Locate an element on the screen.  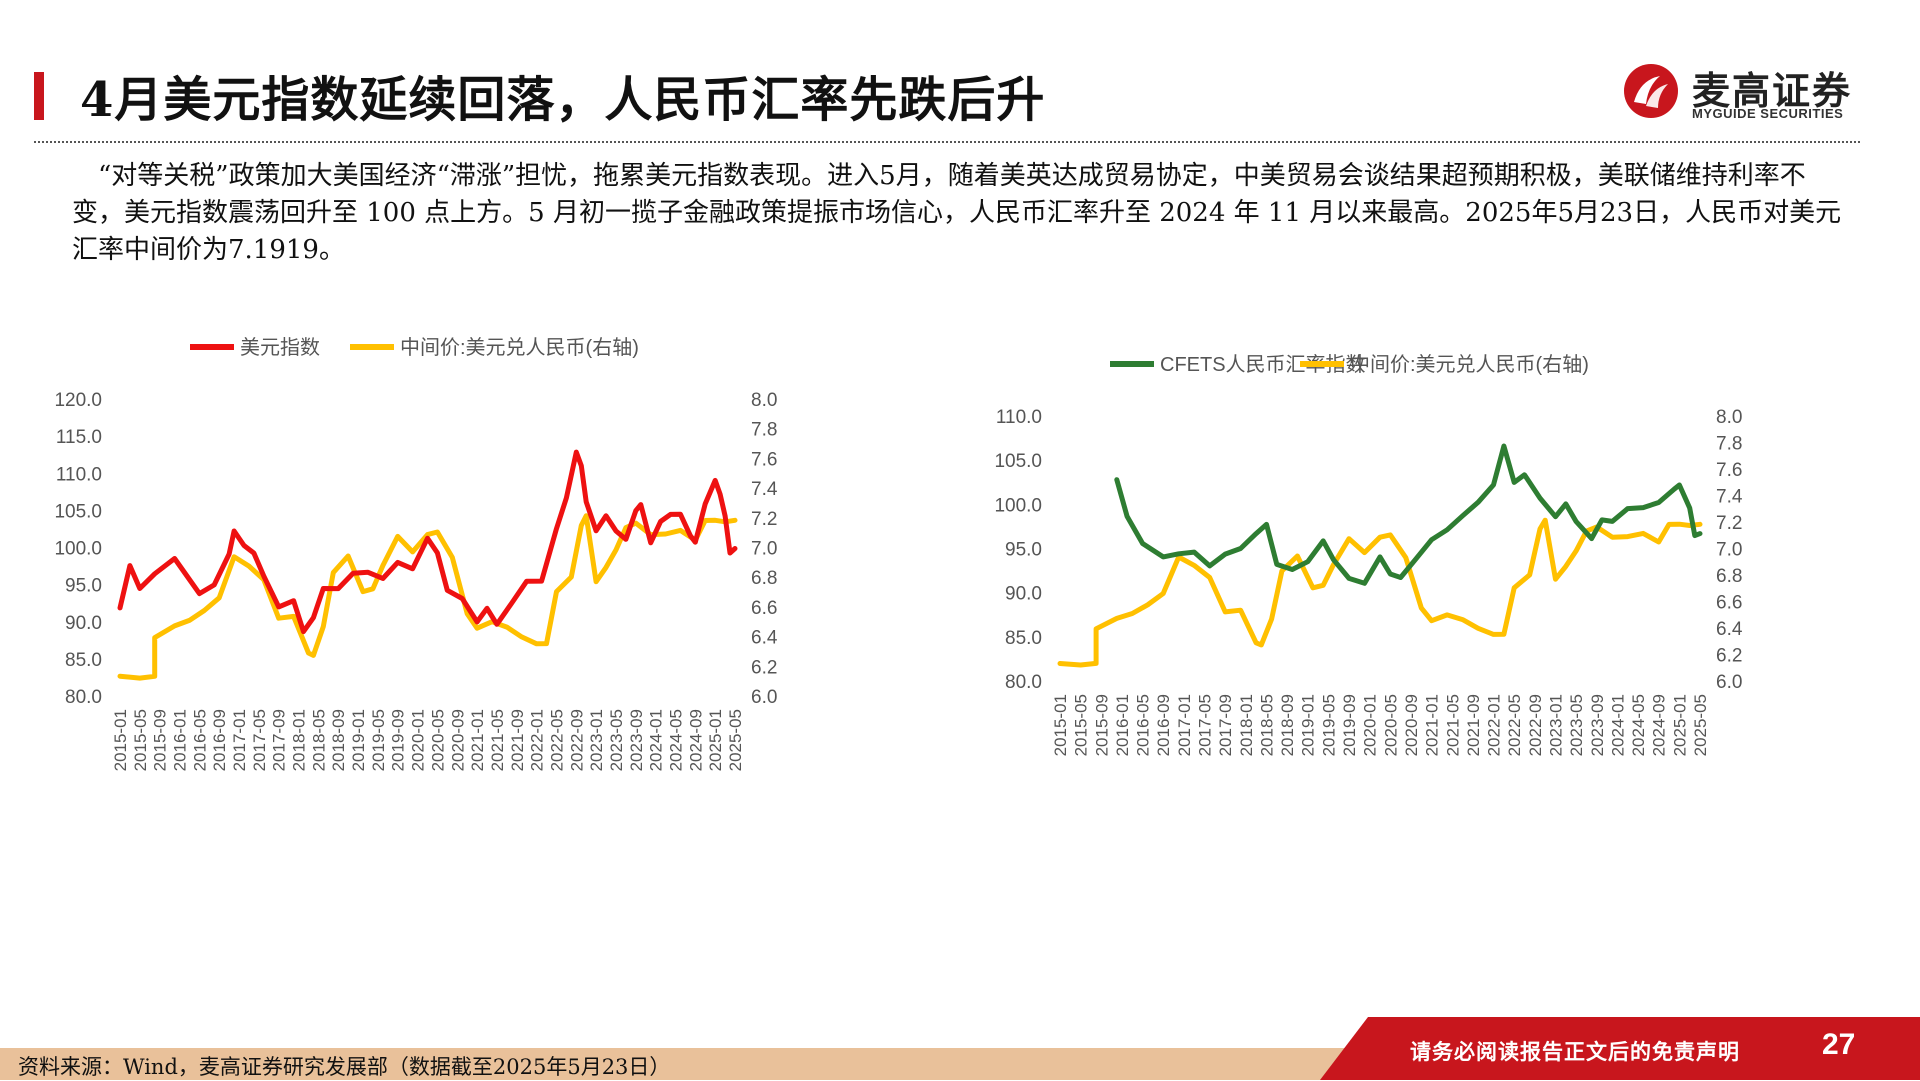
data-source-note: 资料来源：Wind，麦高证券研究发展部（数据截至2025年5月23日） is located at coordinates (344, 1067).